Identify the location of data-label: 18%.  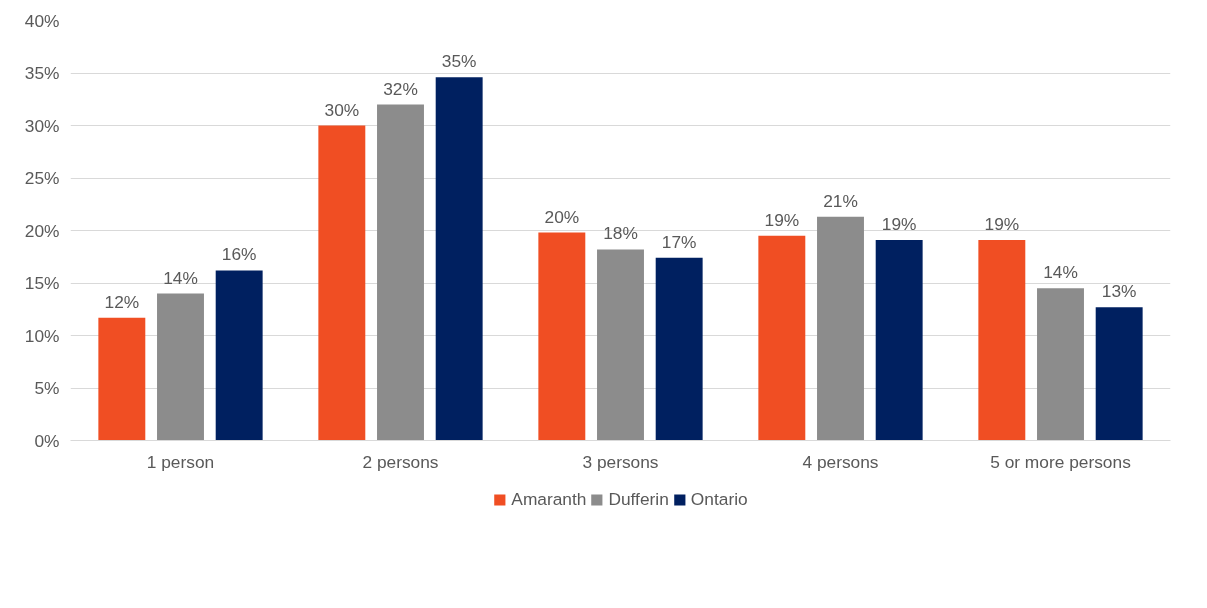
(620, 233).